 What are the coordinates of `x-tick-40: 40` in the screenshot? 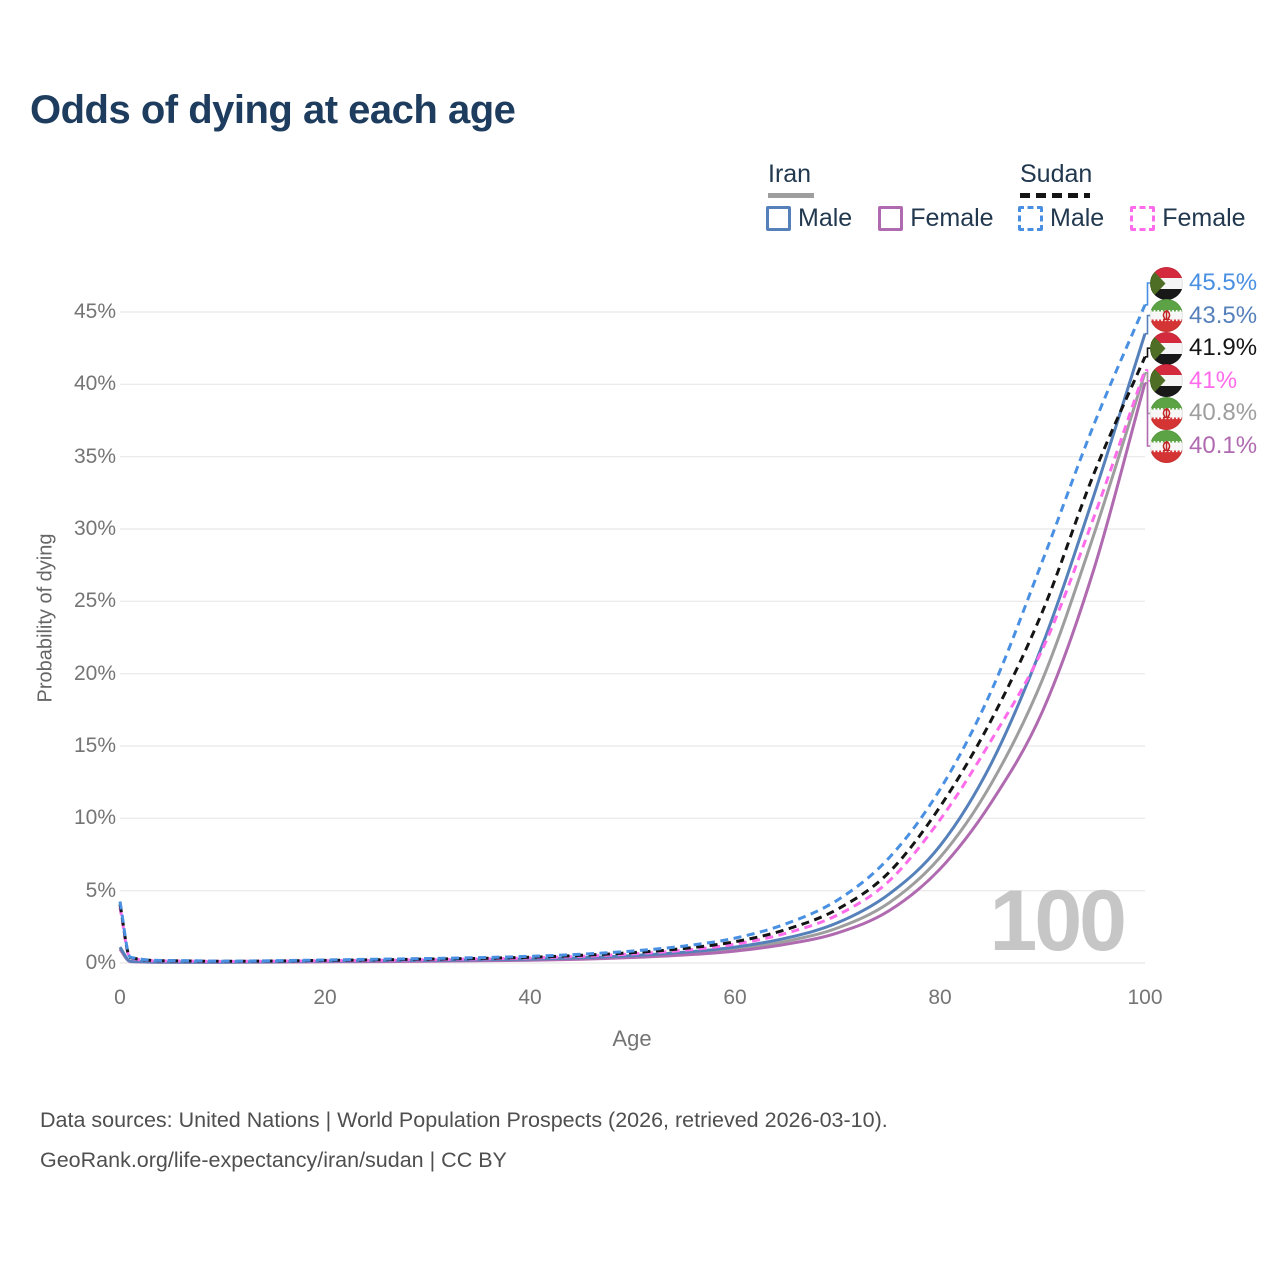 It's located at (530, 997).